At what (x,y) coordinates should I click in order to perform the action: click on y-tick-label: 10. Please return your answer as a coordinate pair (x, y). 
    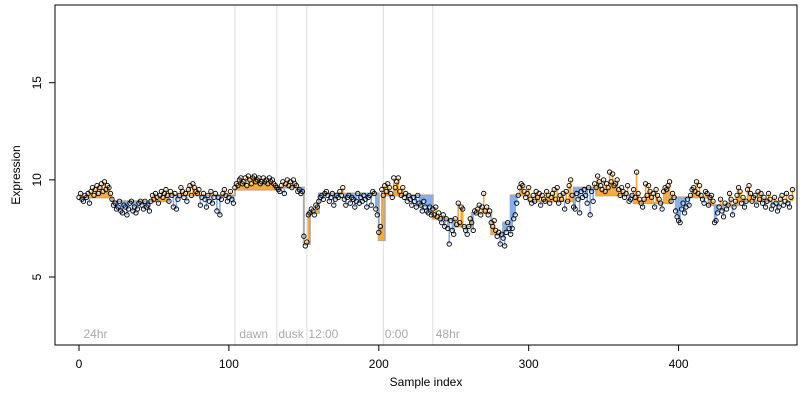
    Looking at the image, I should click on (37, 180).